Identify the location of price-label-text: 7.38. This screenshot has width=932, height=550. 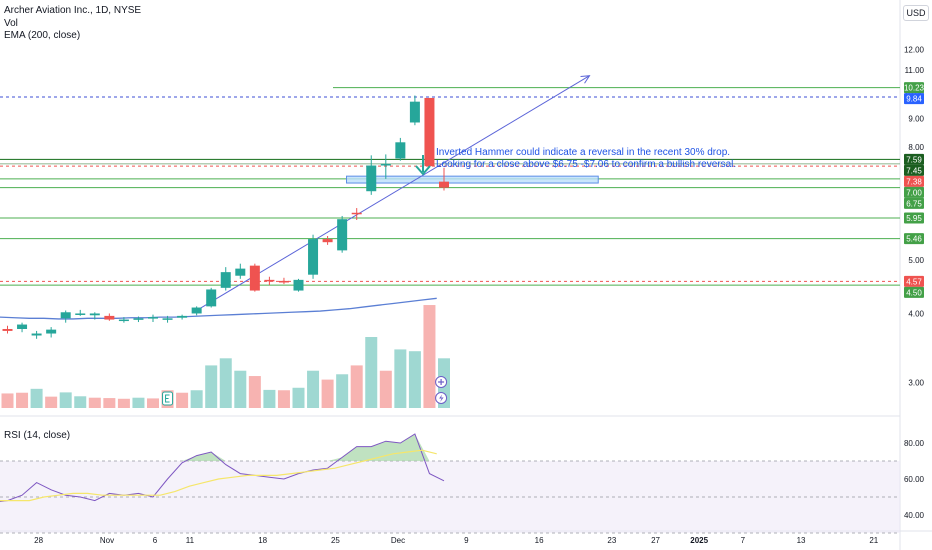
(914, 181).